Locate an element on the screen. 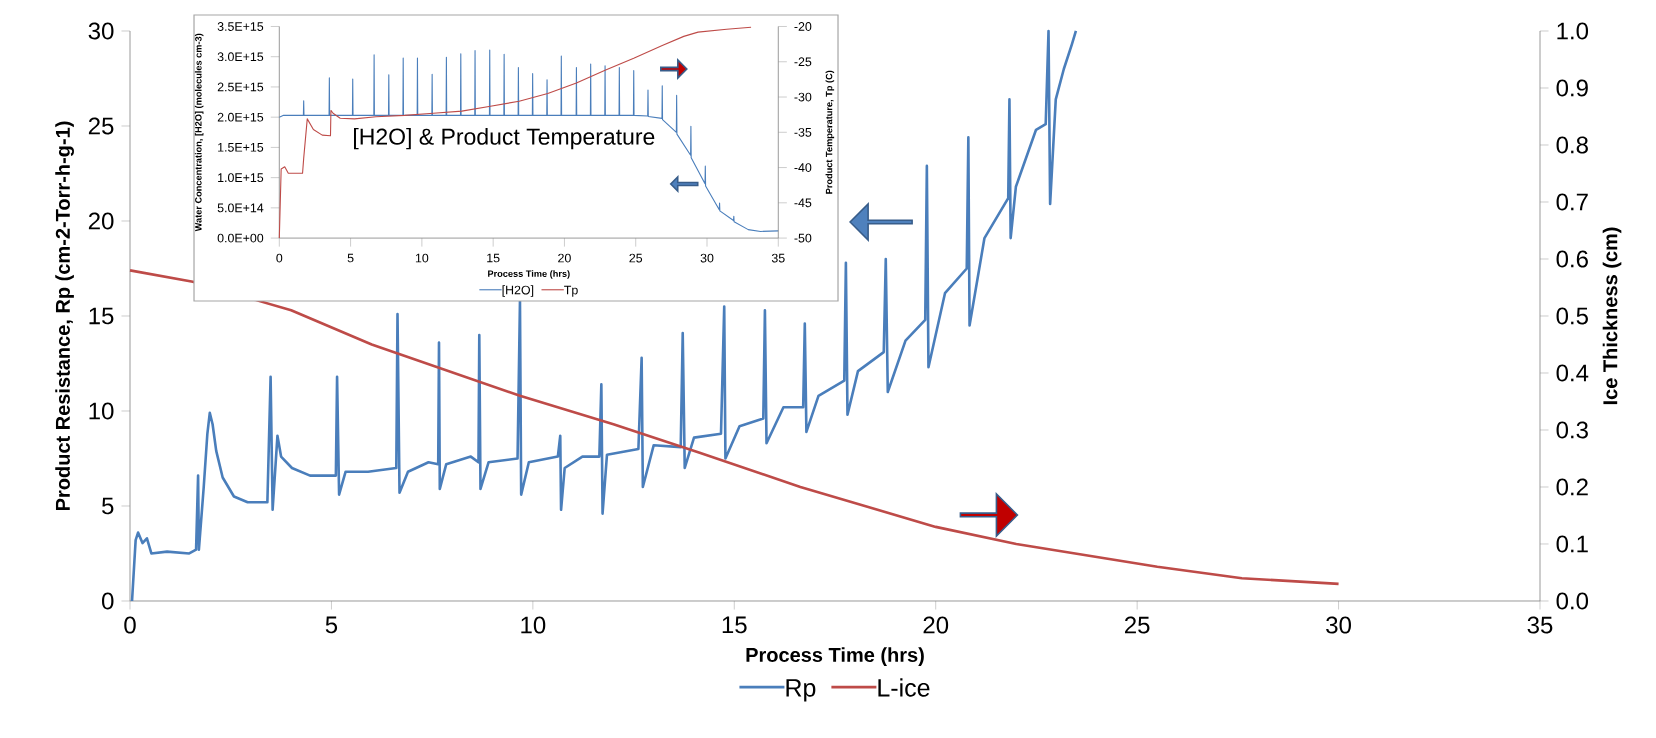 Image resolution: width=1656 pixels, height=738 pixels. legend-label: [H2O] is located at coordinates (518, 291).